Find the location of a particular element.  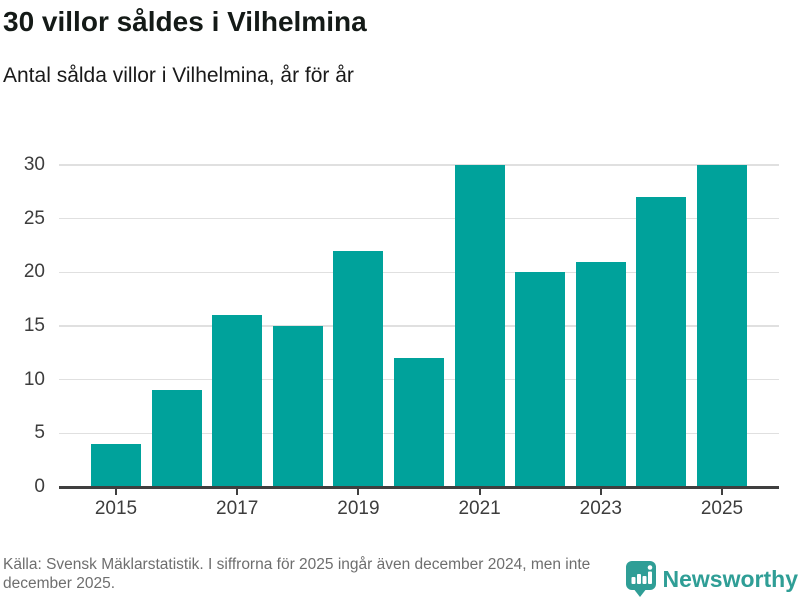

bar-2016 is located at coordinates (176, 438).